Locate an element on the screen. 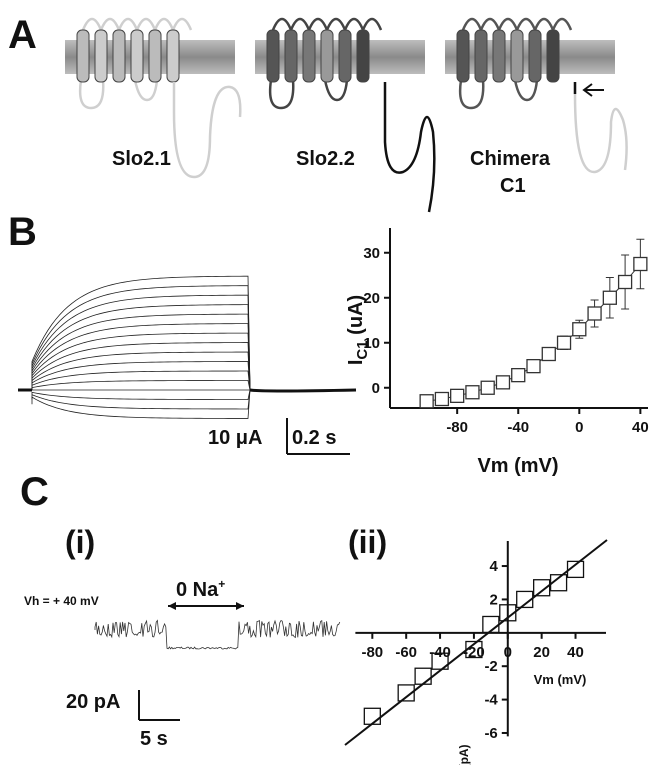 The width and height of the screenshot is (652, 765). x-tick-label: -60 is located at coordinates (406, 652).